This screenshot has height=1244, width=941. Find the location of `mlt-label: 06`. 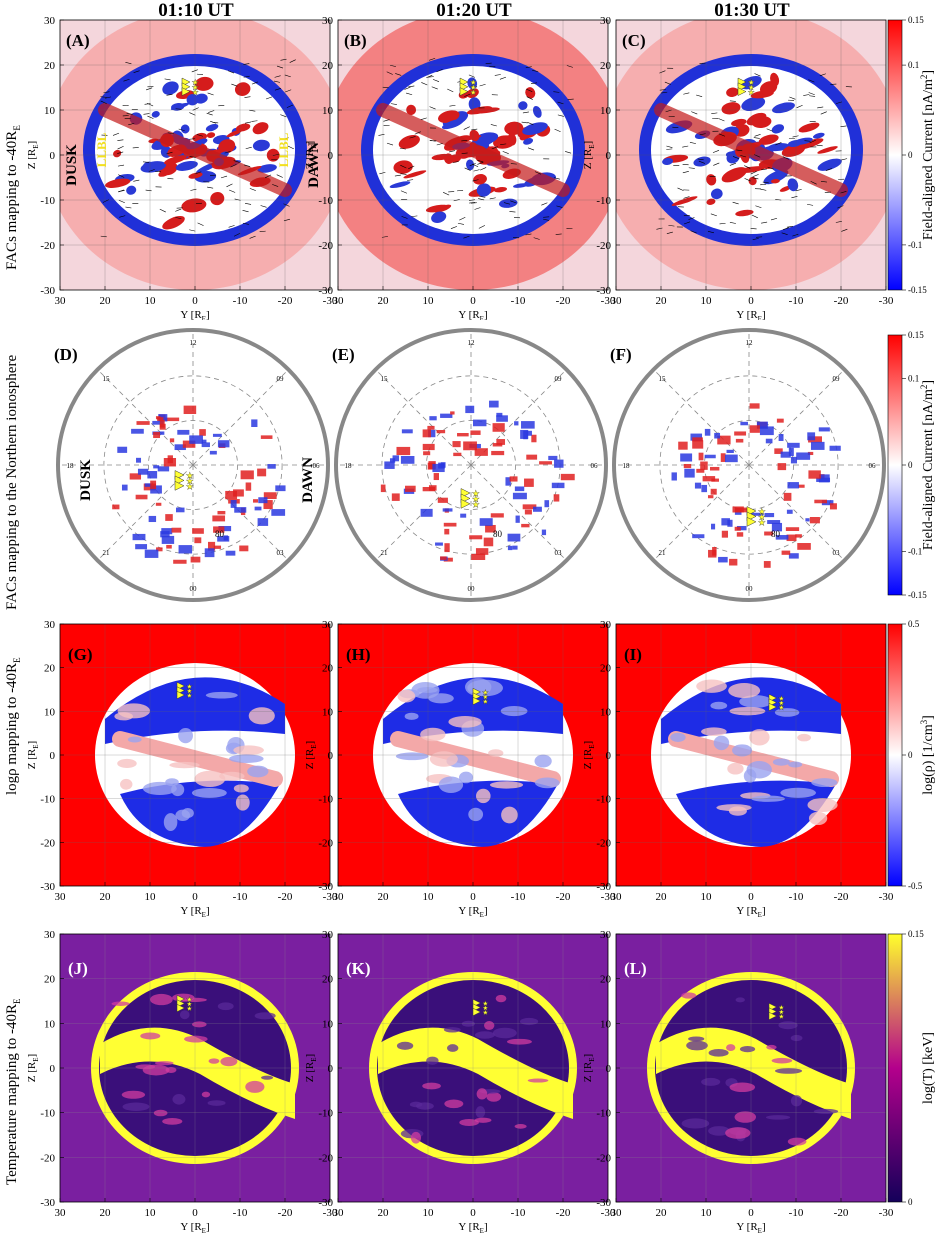

mlt-label: 06 is located at coordinates (873, 466).